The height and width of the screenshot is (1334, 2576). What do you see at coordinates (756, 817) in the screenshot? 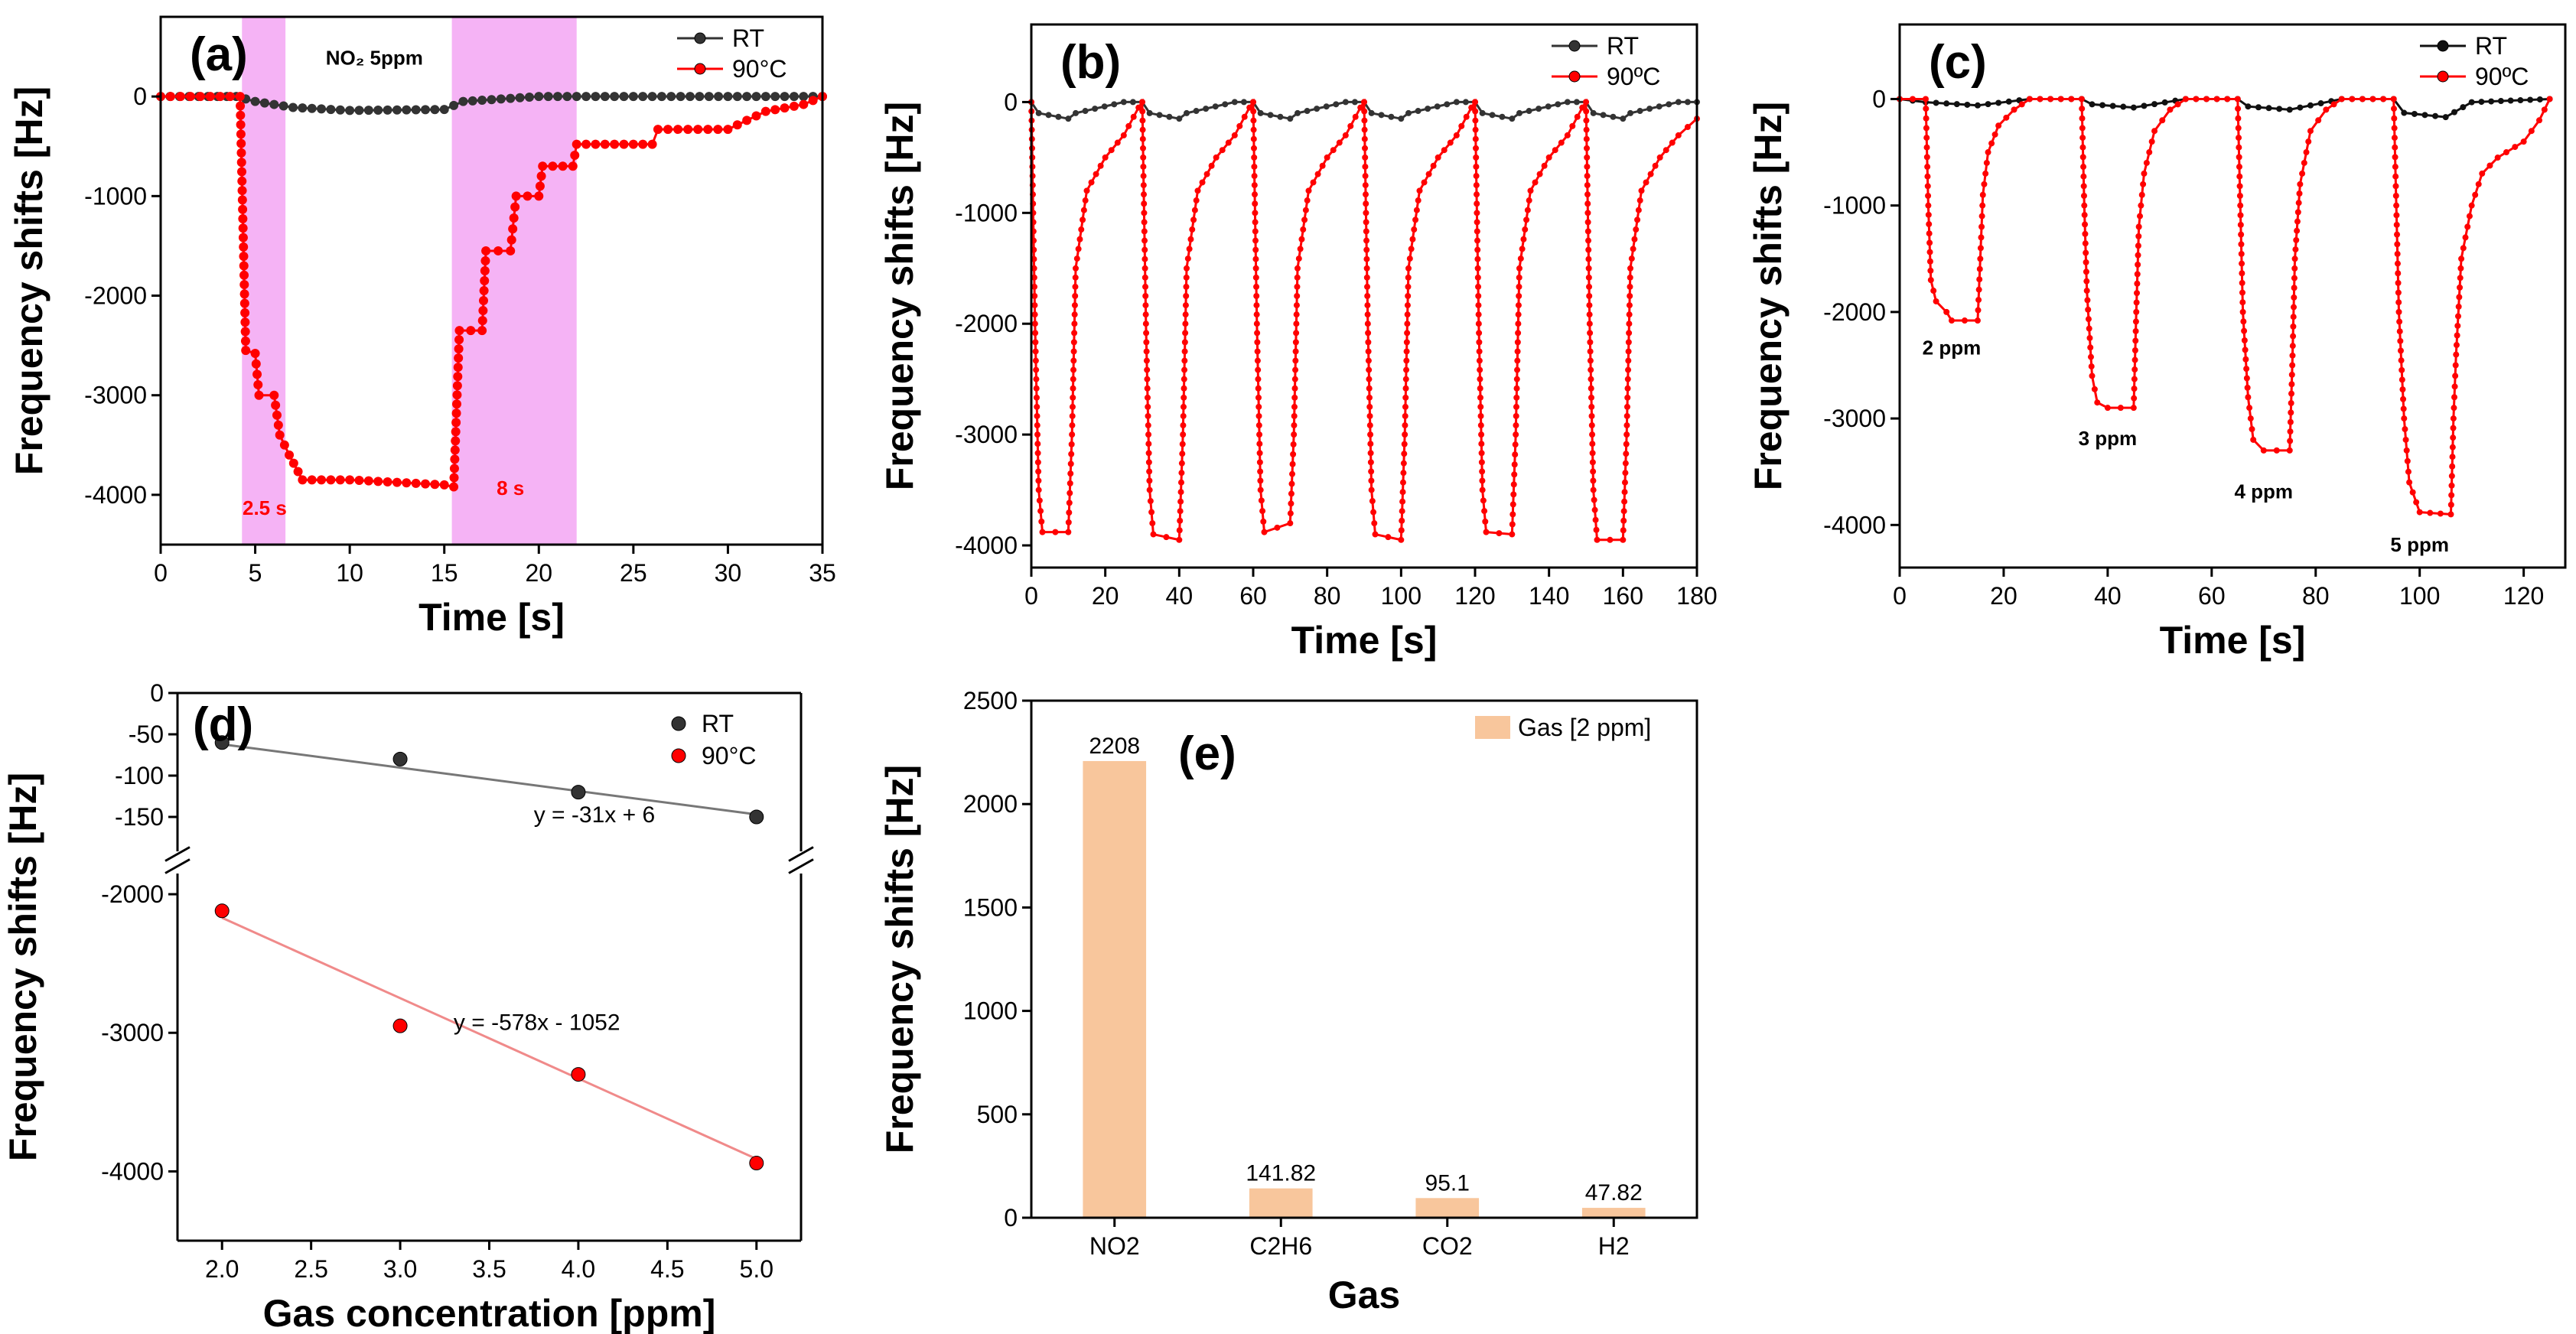
I see `panel-d-series-0-point` at bounding box center [756, 817].